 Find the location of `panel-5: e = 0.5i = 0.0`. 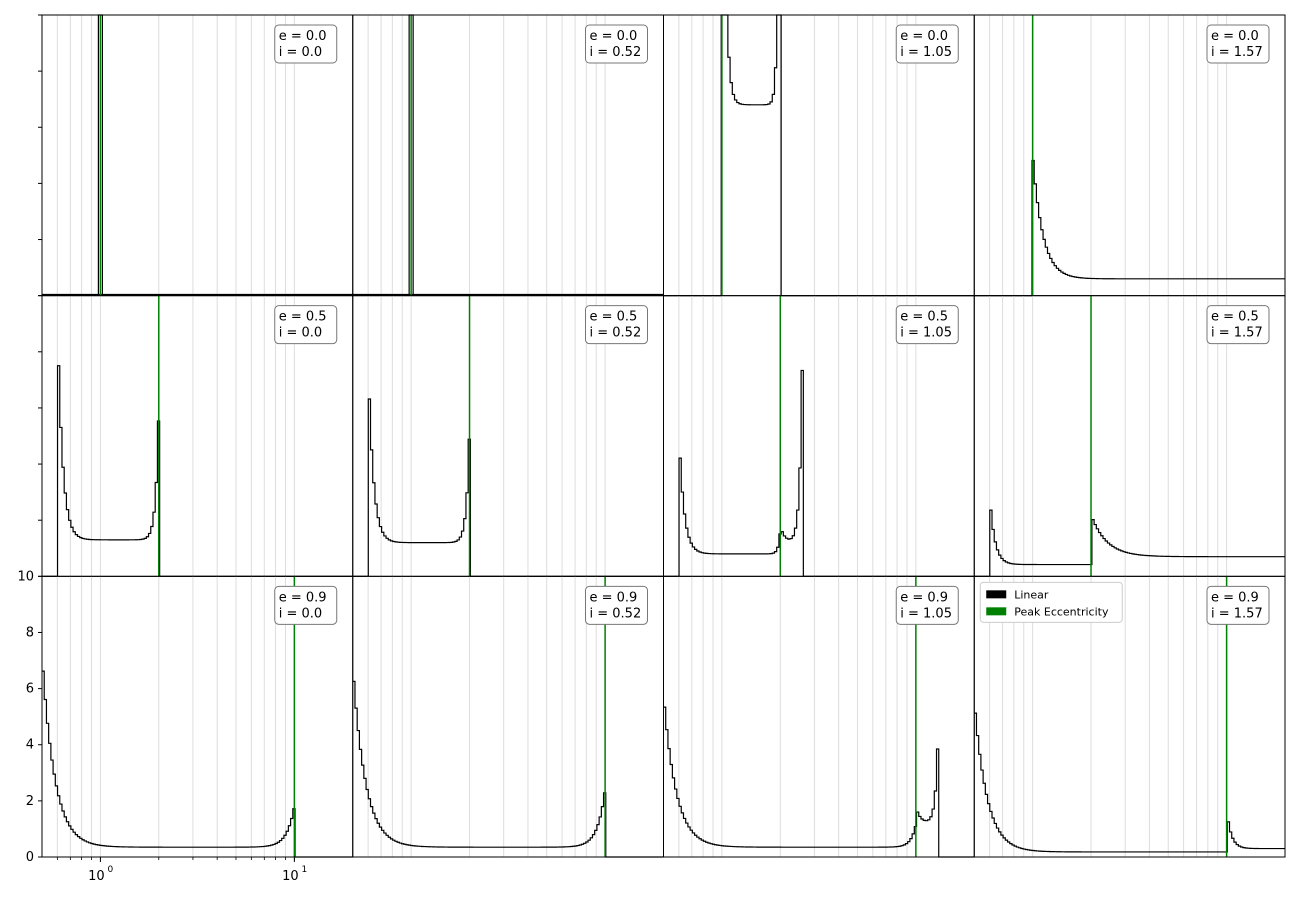

panel-5: e = 0.5i = 0.0 is located at coordinates (196, 436).